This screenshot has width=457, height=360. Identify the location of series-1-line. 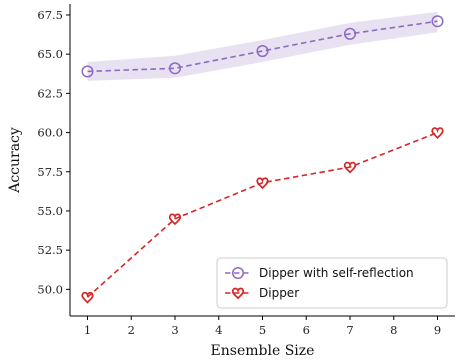
(262, 46).